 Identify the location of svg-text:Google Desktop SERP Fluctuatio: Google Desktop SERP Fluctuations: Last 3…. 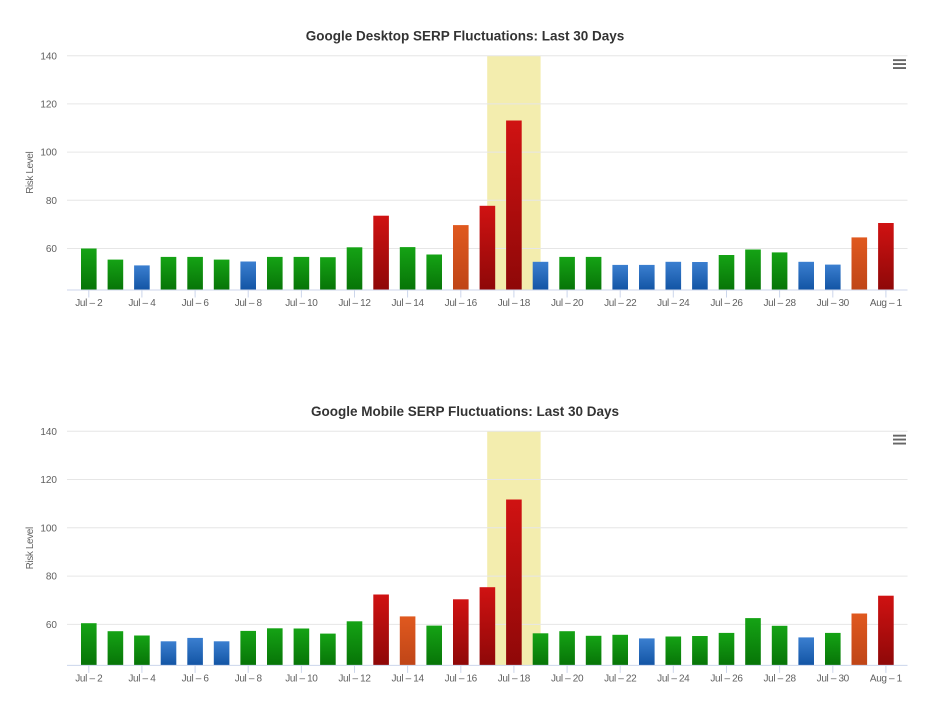
(465, 36).